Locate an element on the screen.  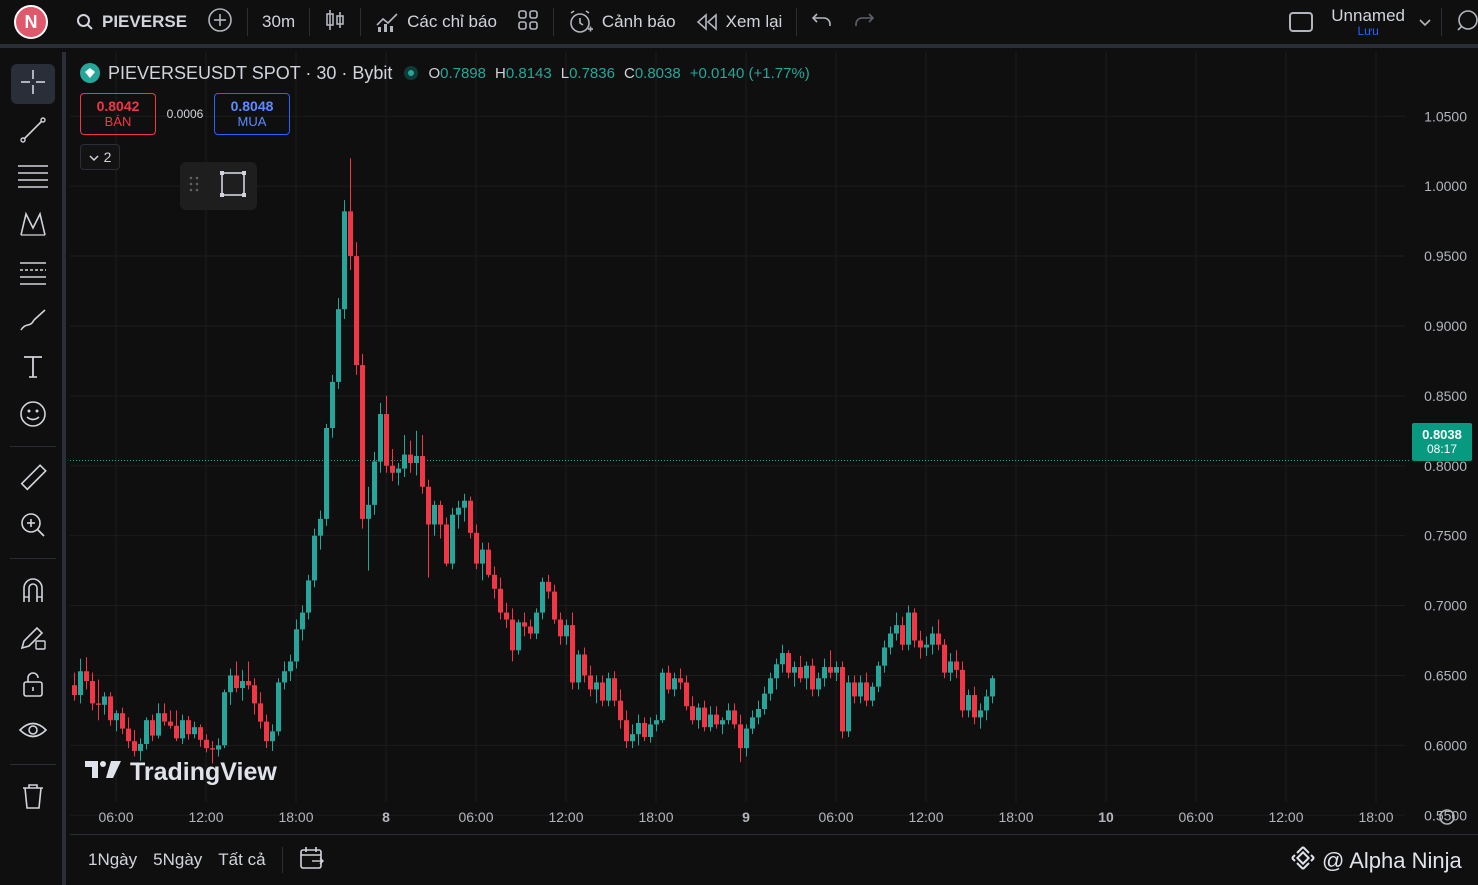
buy-button: 0.8048 MUA is located at coordinates (252, 114).